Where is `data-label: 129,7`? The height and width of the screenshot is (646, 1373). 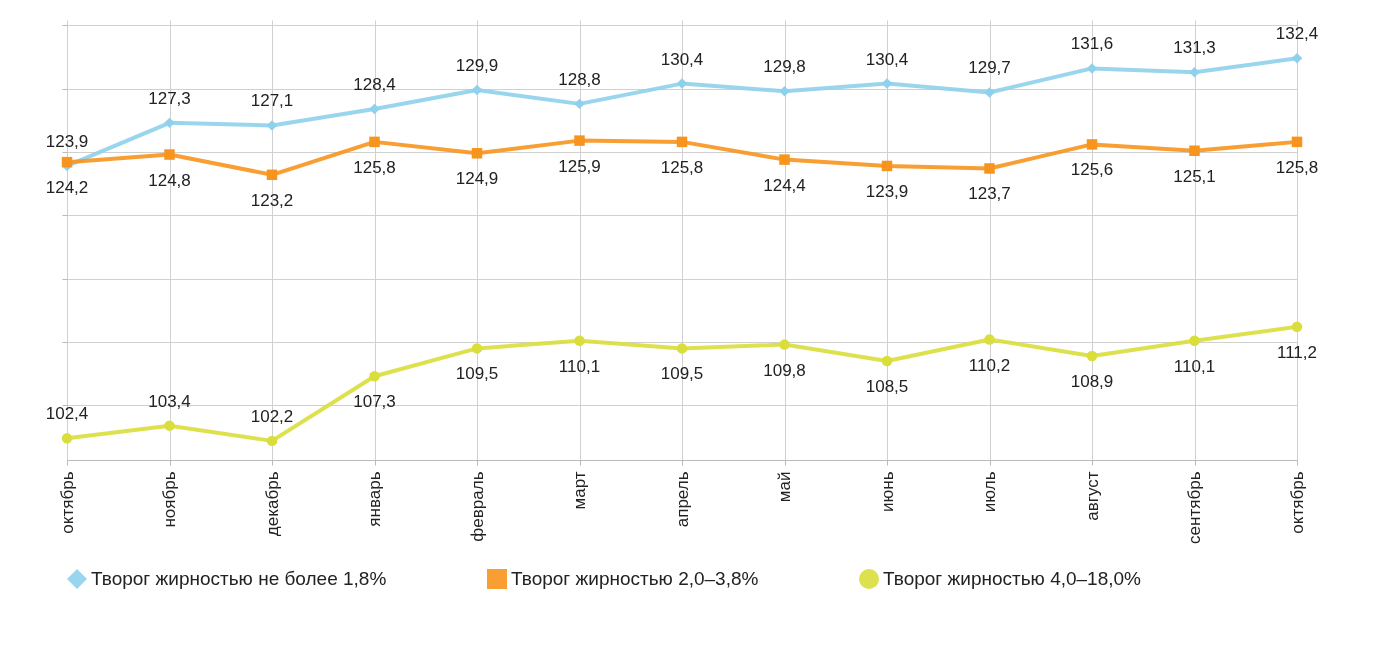 data-label: 129,7 is located at coordinates (989, 68).